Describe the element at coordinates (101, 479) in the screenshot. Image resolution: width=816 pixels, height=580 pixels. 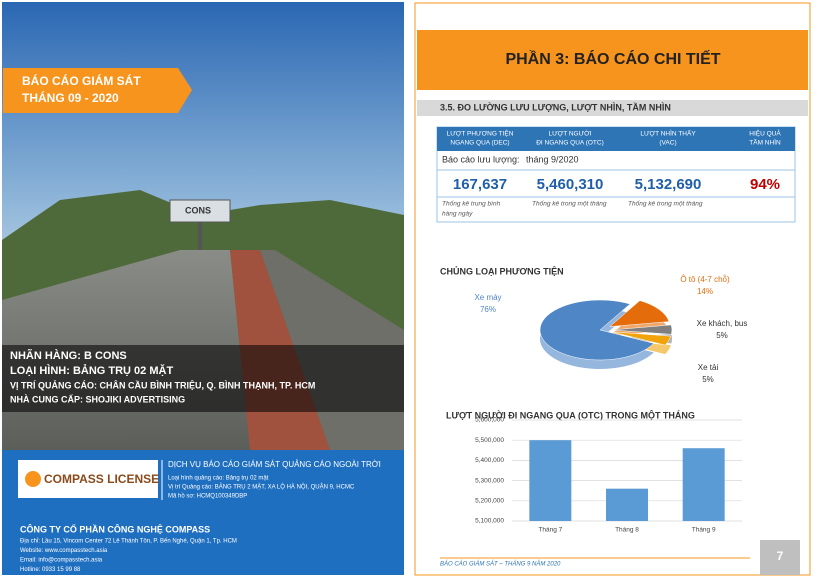
I see `logo-text: COMPASS LICENSE` at that location.